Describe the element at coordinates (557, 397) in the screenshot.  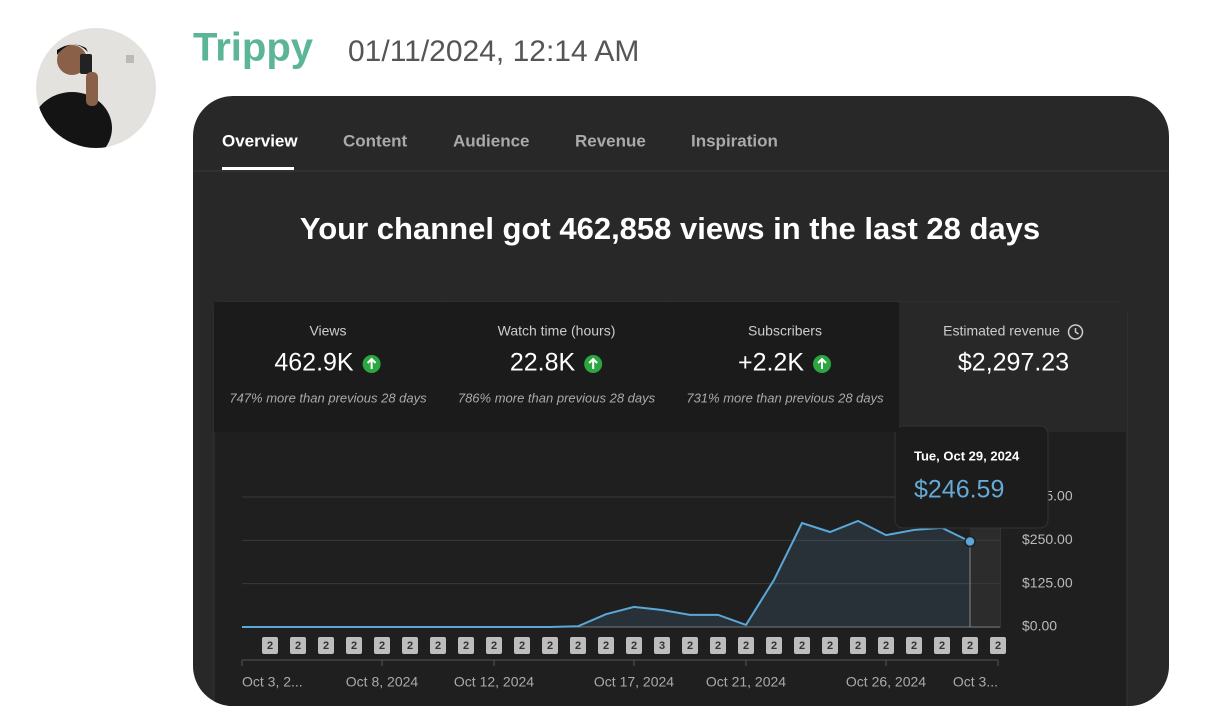
I see `metric-change: 786% more than previous 28 days` at that location.